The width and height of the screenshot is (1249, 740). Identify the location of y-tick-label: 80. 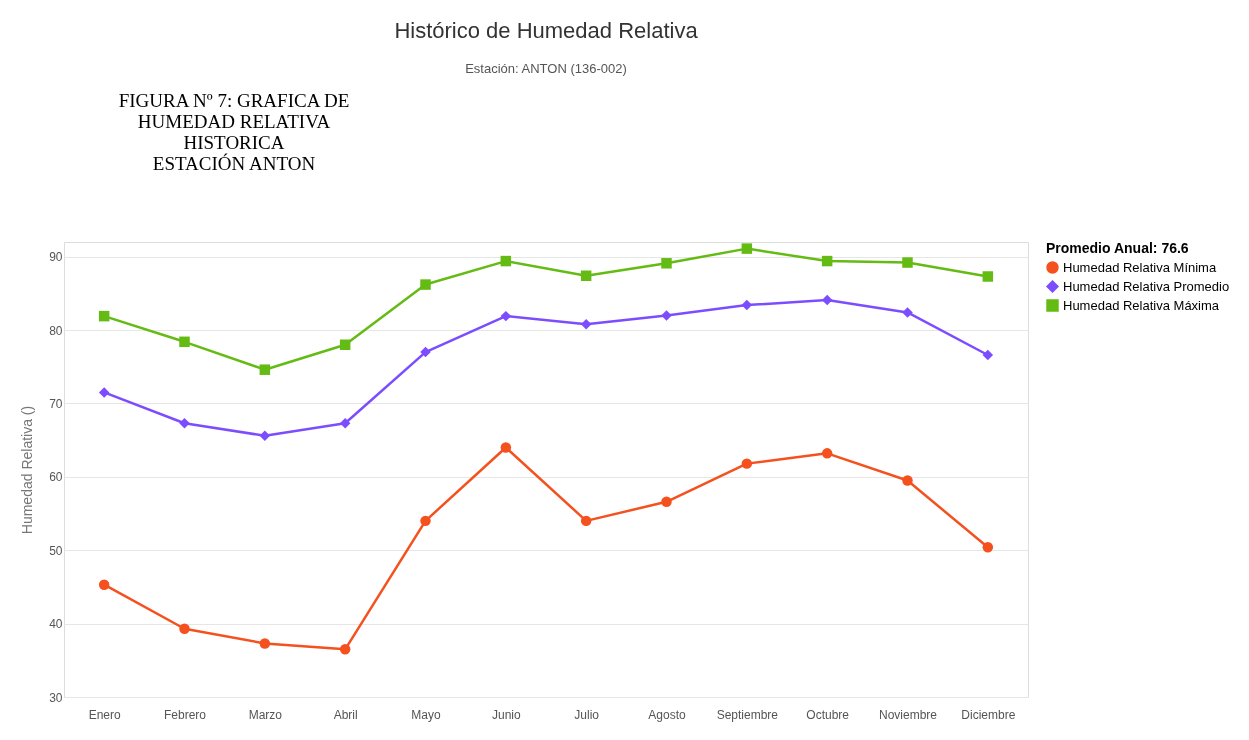
(56, 330).